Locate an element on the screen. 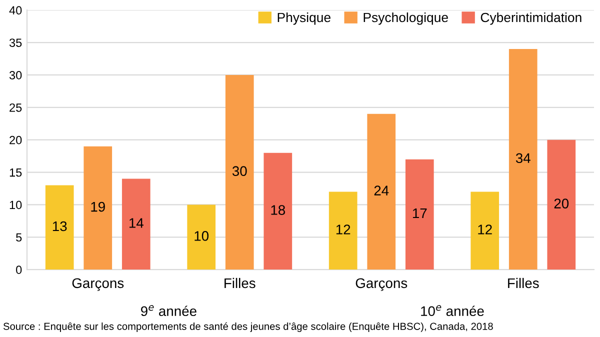 The height and width of the screenshot is (337, 600). data-label: 20 is located at coordinates (561, 203).